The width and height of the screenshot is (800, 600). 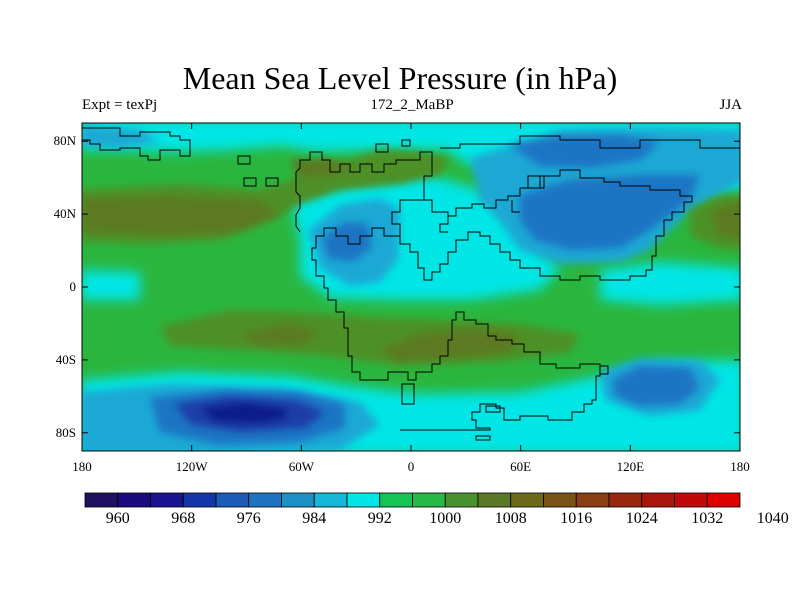 What do you see at coordinates (450, 345) in the screenshot?
I see `field-olive-south-tethys` at bounding box center [450, 345].